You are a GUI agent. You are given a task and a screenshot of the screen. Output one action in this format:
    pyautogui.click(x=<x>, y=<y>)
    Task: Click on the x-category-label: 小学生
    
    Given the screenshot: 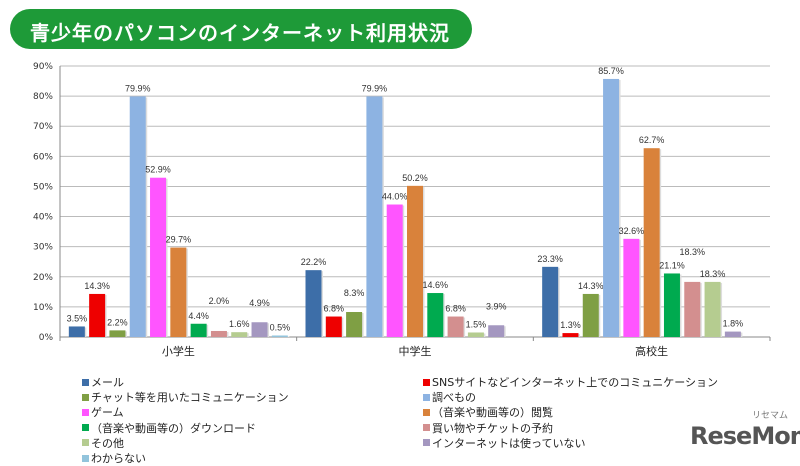 What is the action you would take?
    pyautogui.click(x=178, y=351)
    